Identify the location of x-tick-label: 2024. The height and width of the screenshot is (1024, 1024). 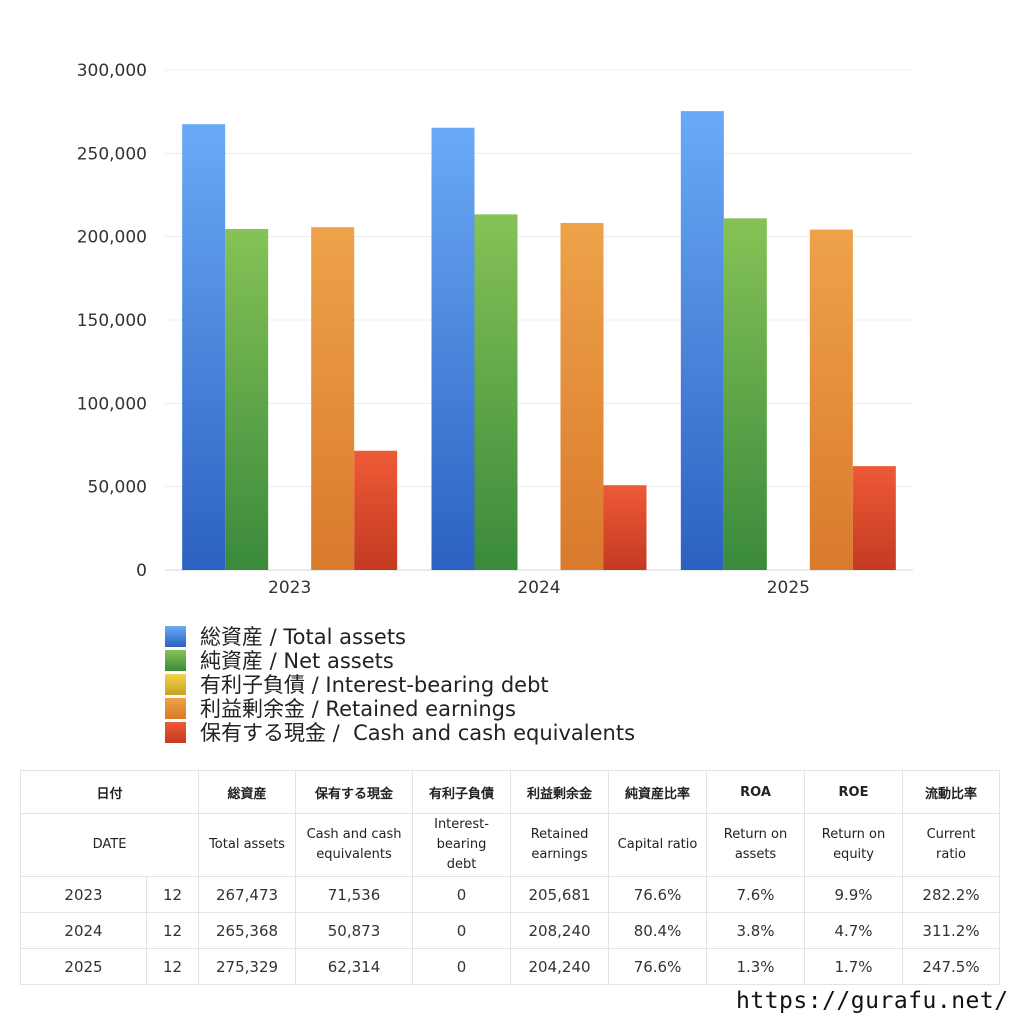
(538, 588).